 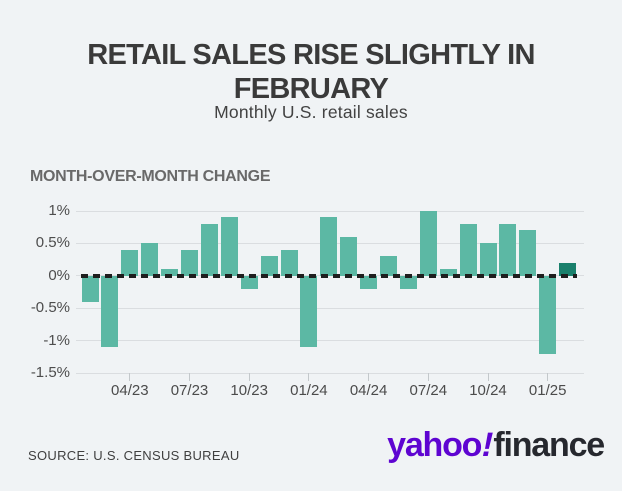 I want to click on bar-07/23, so click(x=189, y=262).